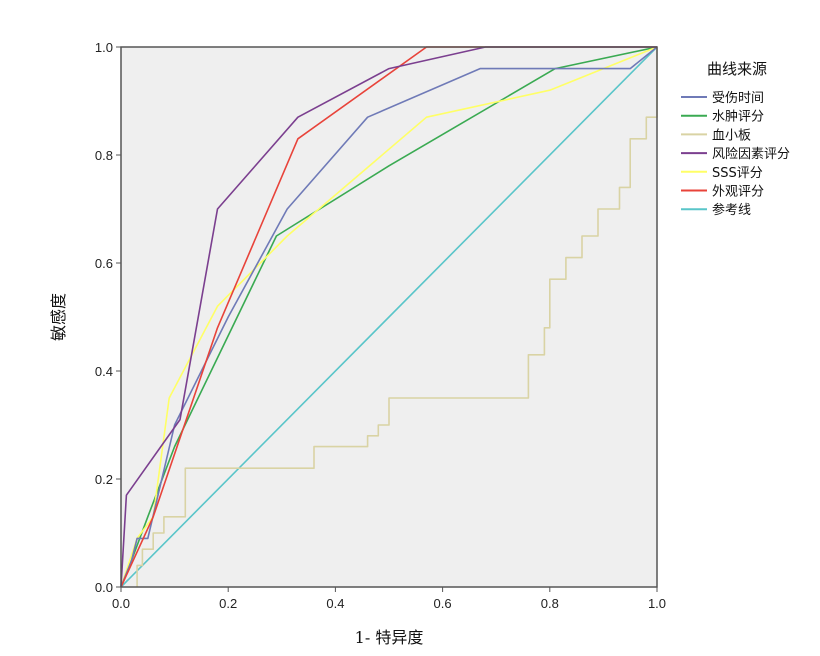 Image resolution: width=820 pixels, height=656 pixels. What do you see at coordinates (58, 317) in the screenshot?
I see `y-axis-label: 敏感度` at bounding box center [58, 317].